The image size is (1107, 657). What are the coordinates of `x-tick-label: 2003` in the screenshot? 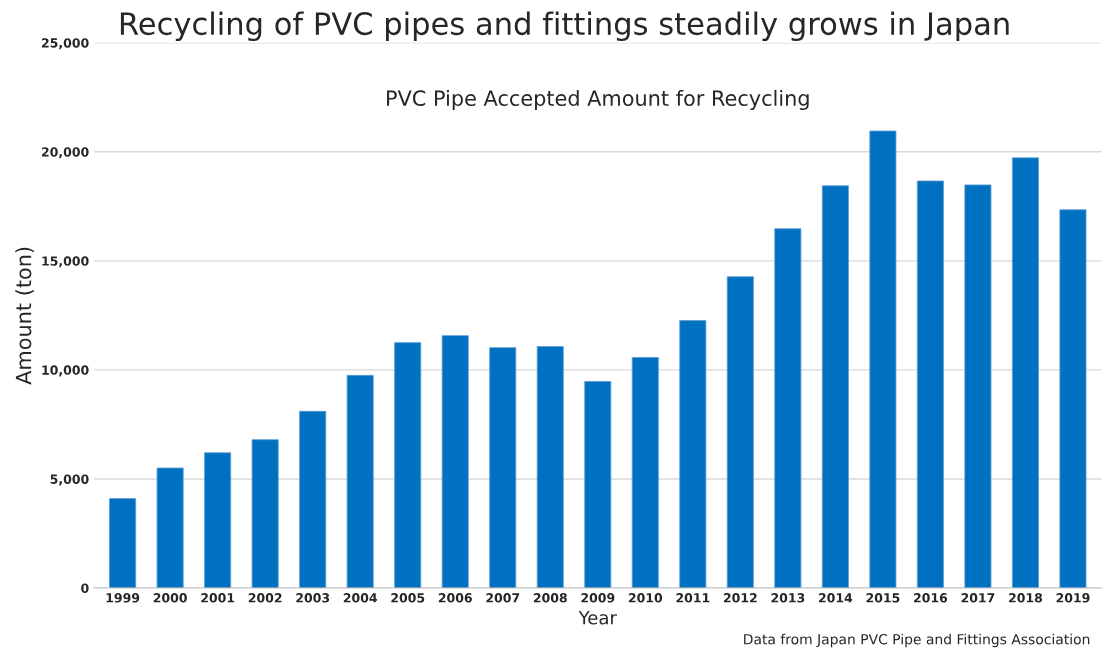 It's located at (313, 598).